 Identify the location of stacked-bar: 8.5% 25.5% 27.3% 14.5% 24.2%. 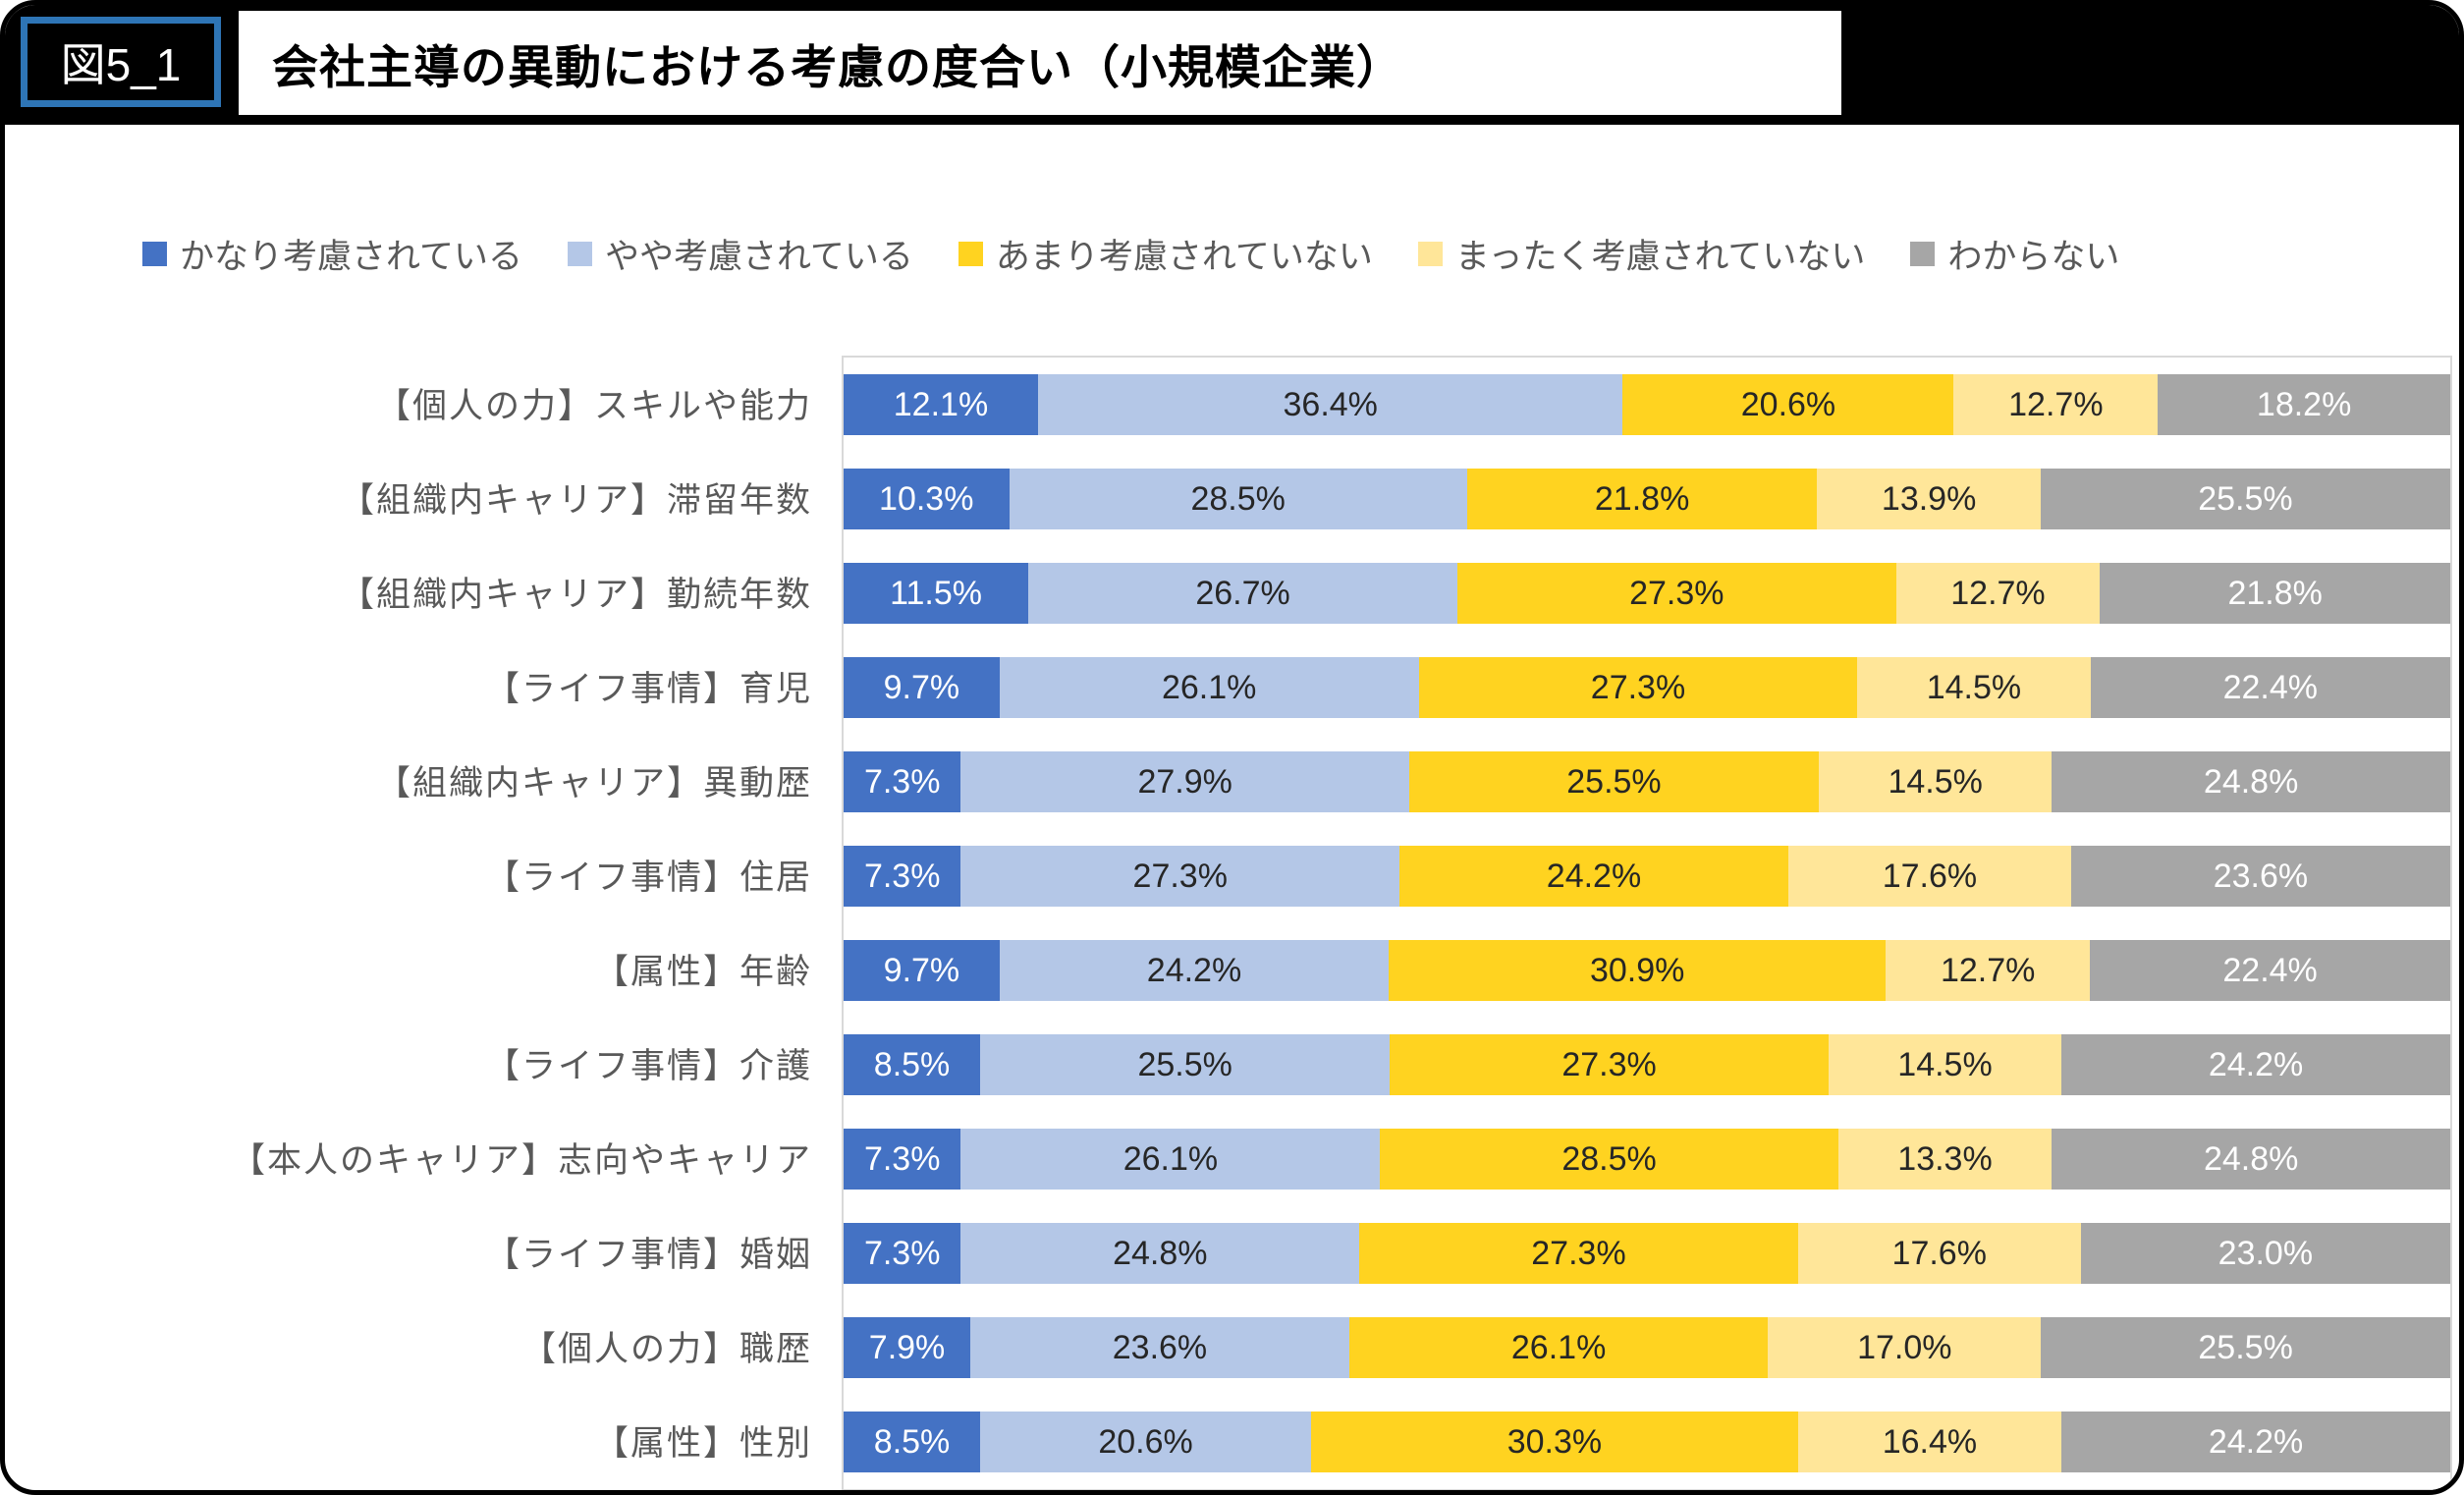
(1647, 1064).